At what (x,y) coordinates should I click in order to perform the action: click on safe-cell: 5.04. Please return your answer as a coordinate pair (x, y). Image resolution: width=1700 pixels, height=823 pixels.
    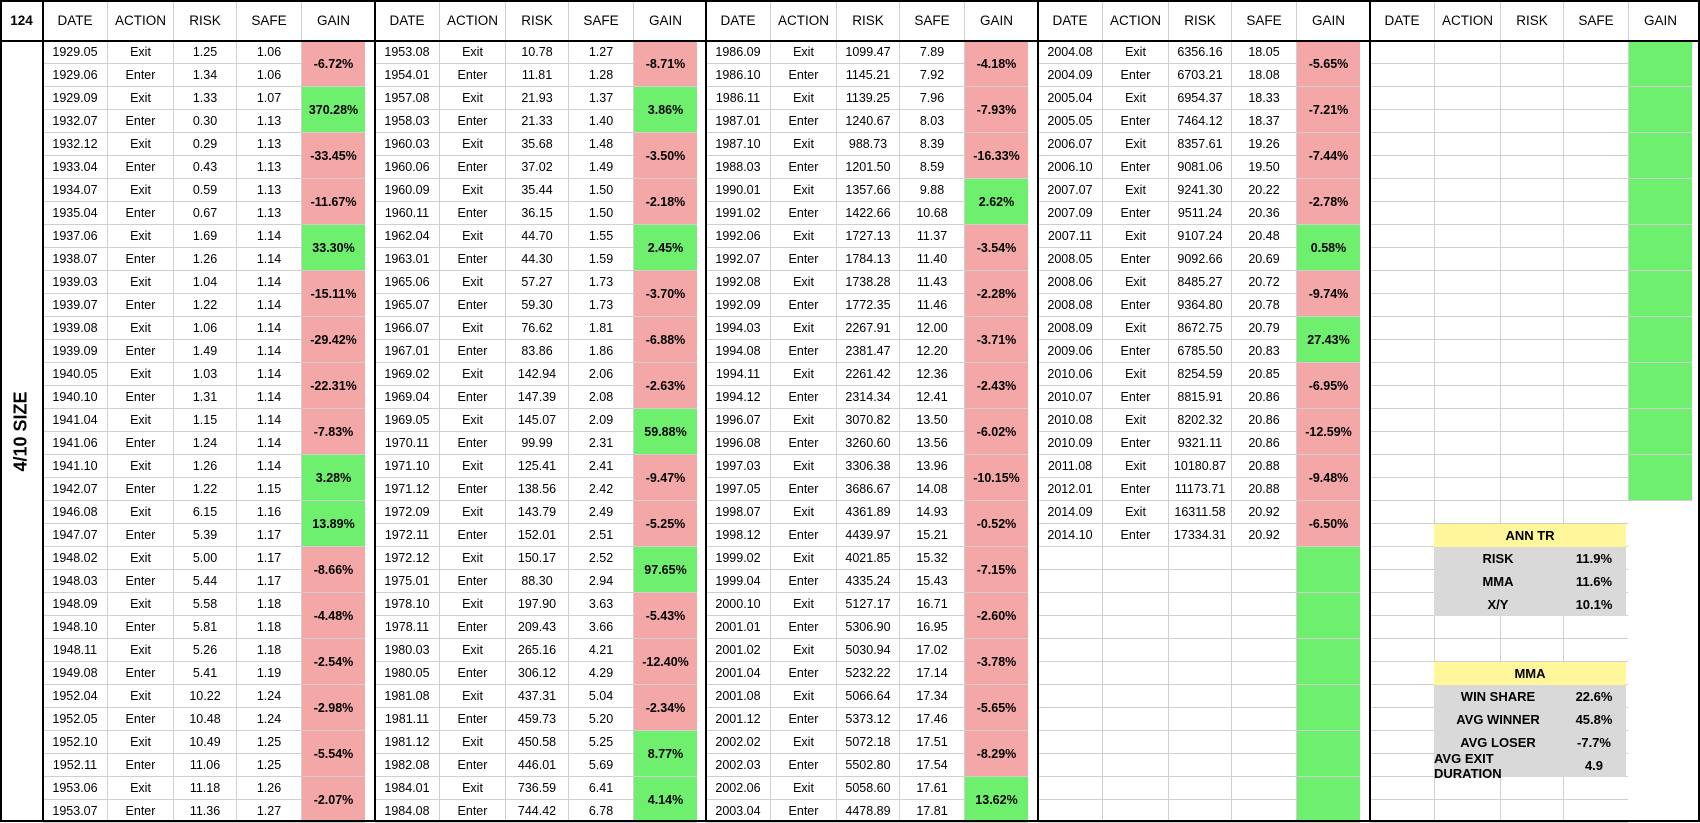
    Looking at the image, I should click on (600, 696).